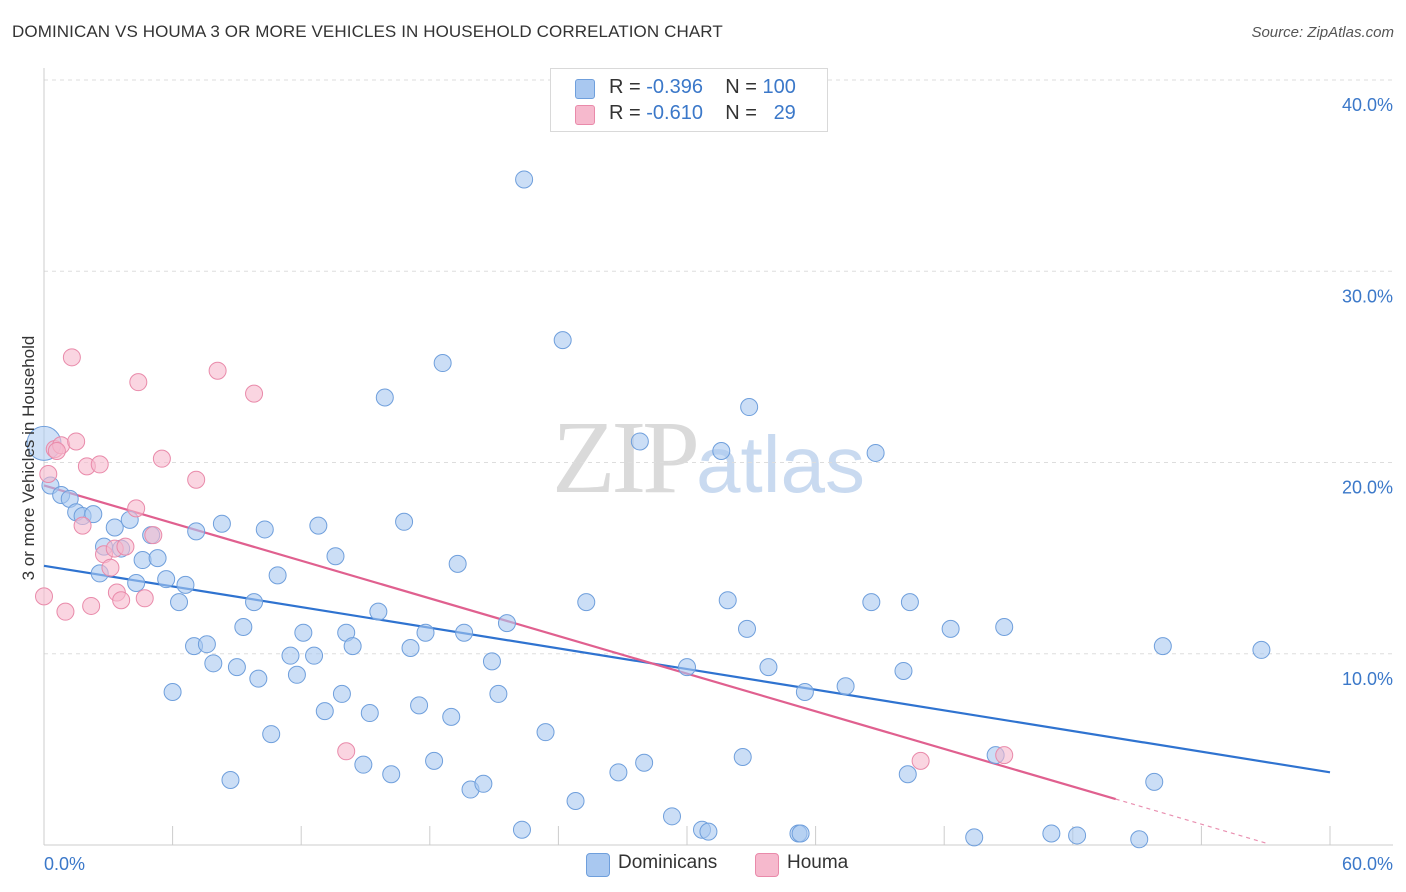 Image resolution: width=1406 pixels, height=892 pixels. I want to click on source-label: Source: ZipAtlas.com, so click(1322, 32).